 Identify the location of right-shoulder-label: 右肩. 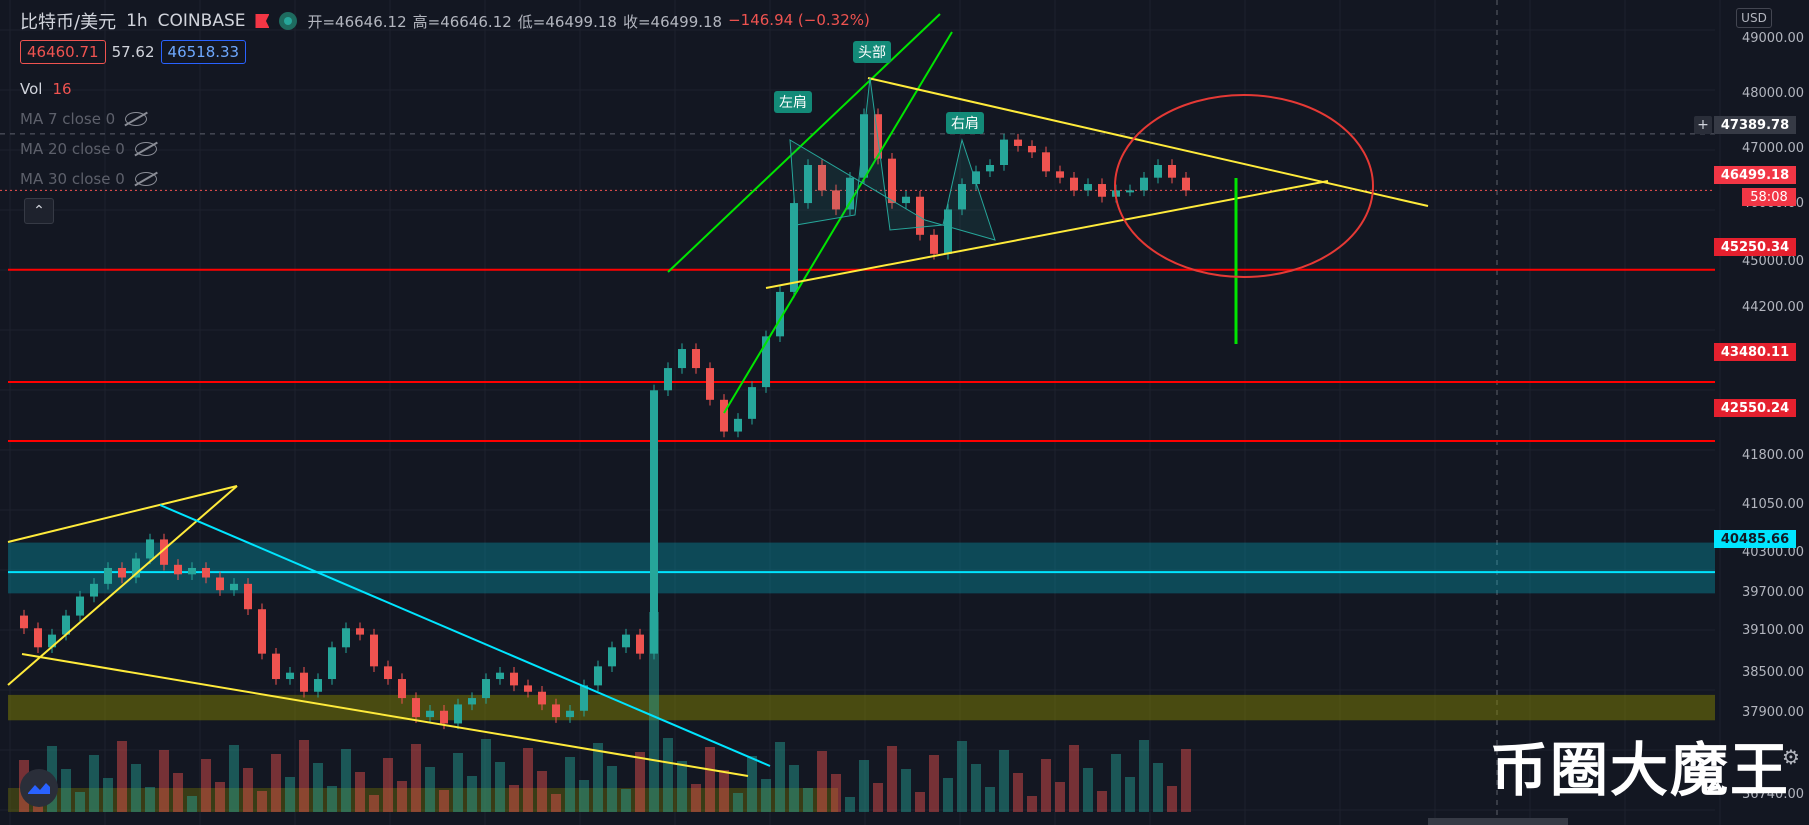
(965, 123).